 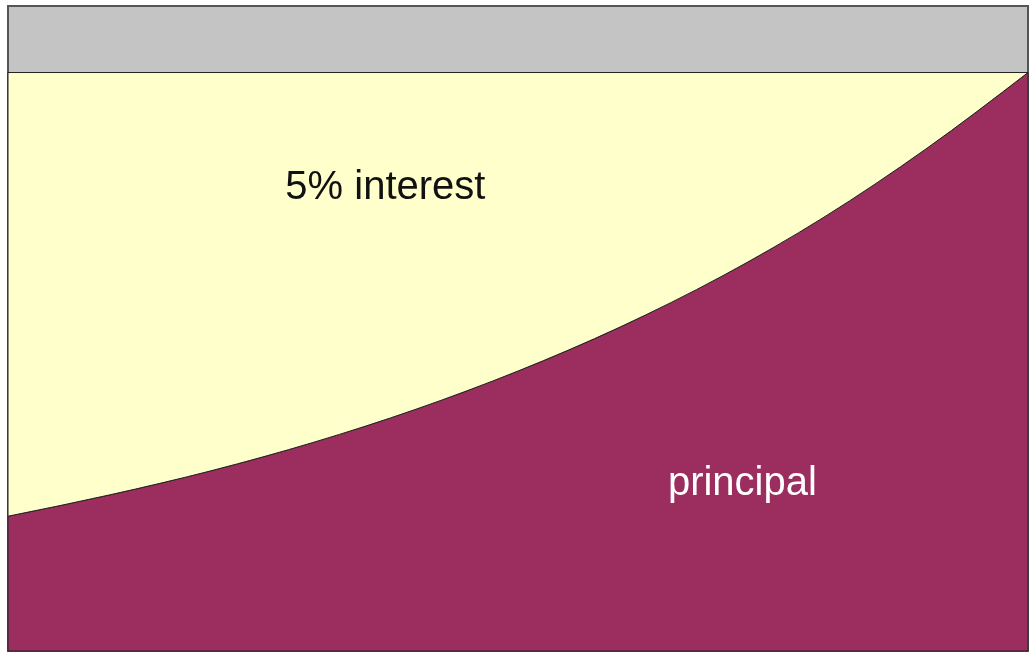 What do you see at coordinates (742, 481) in the screenshot?
I see `series-label: principal` at bounding box center [742, 481].